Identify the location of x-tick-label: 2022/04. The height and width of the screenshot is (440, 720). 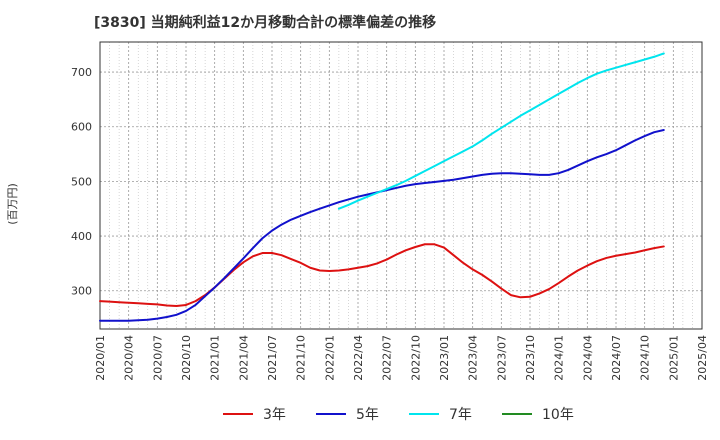
(358, 358).